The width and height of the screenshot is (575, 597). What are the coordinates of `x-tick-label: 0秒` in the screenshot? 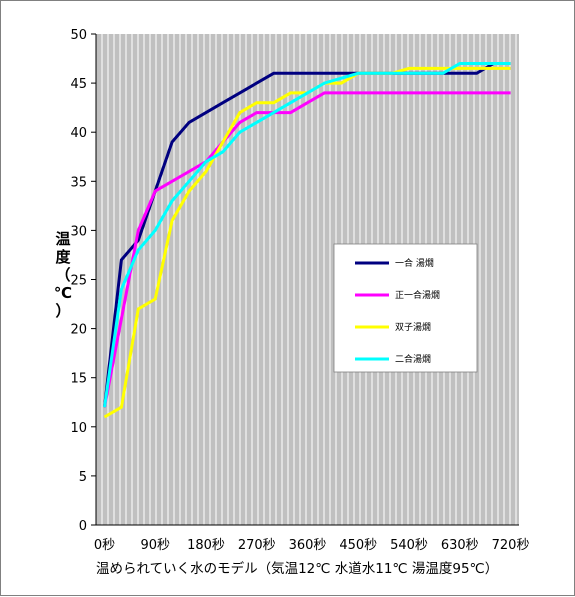 It's located at (104, 545).